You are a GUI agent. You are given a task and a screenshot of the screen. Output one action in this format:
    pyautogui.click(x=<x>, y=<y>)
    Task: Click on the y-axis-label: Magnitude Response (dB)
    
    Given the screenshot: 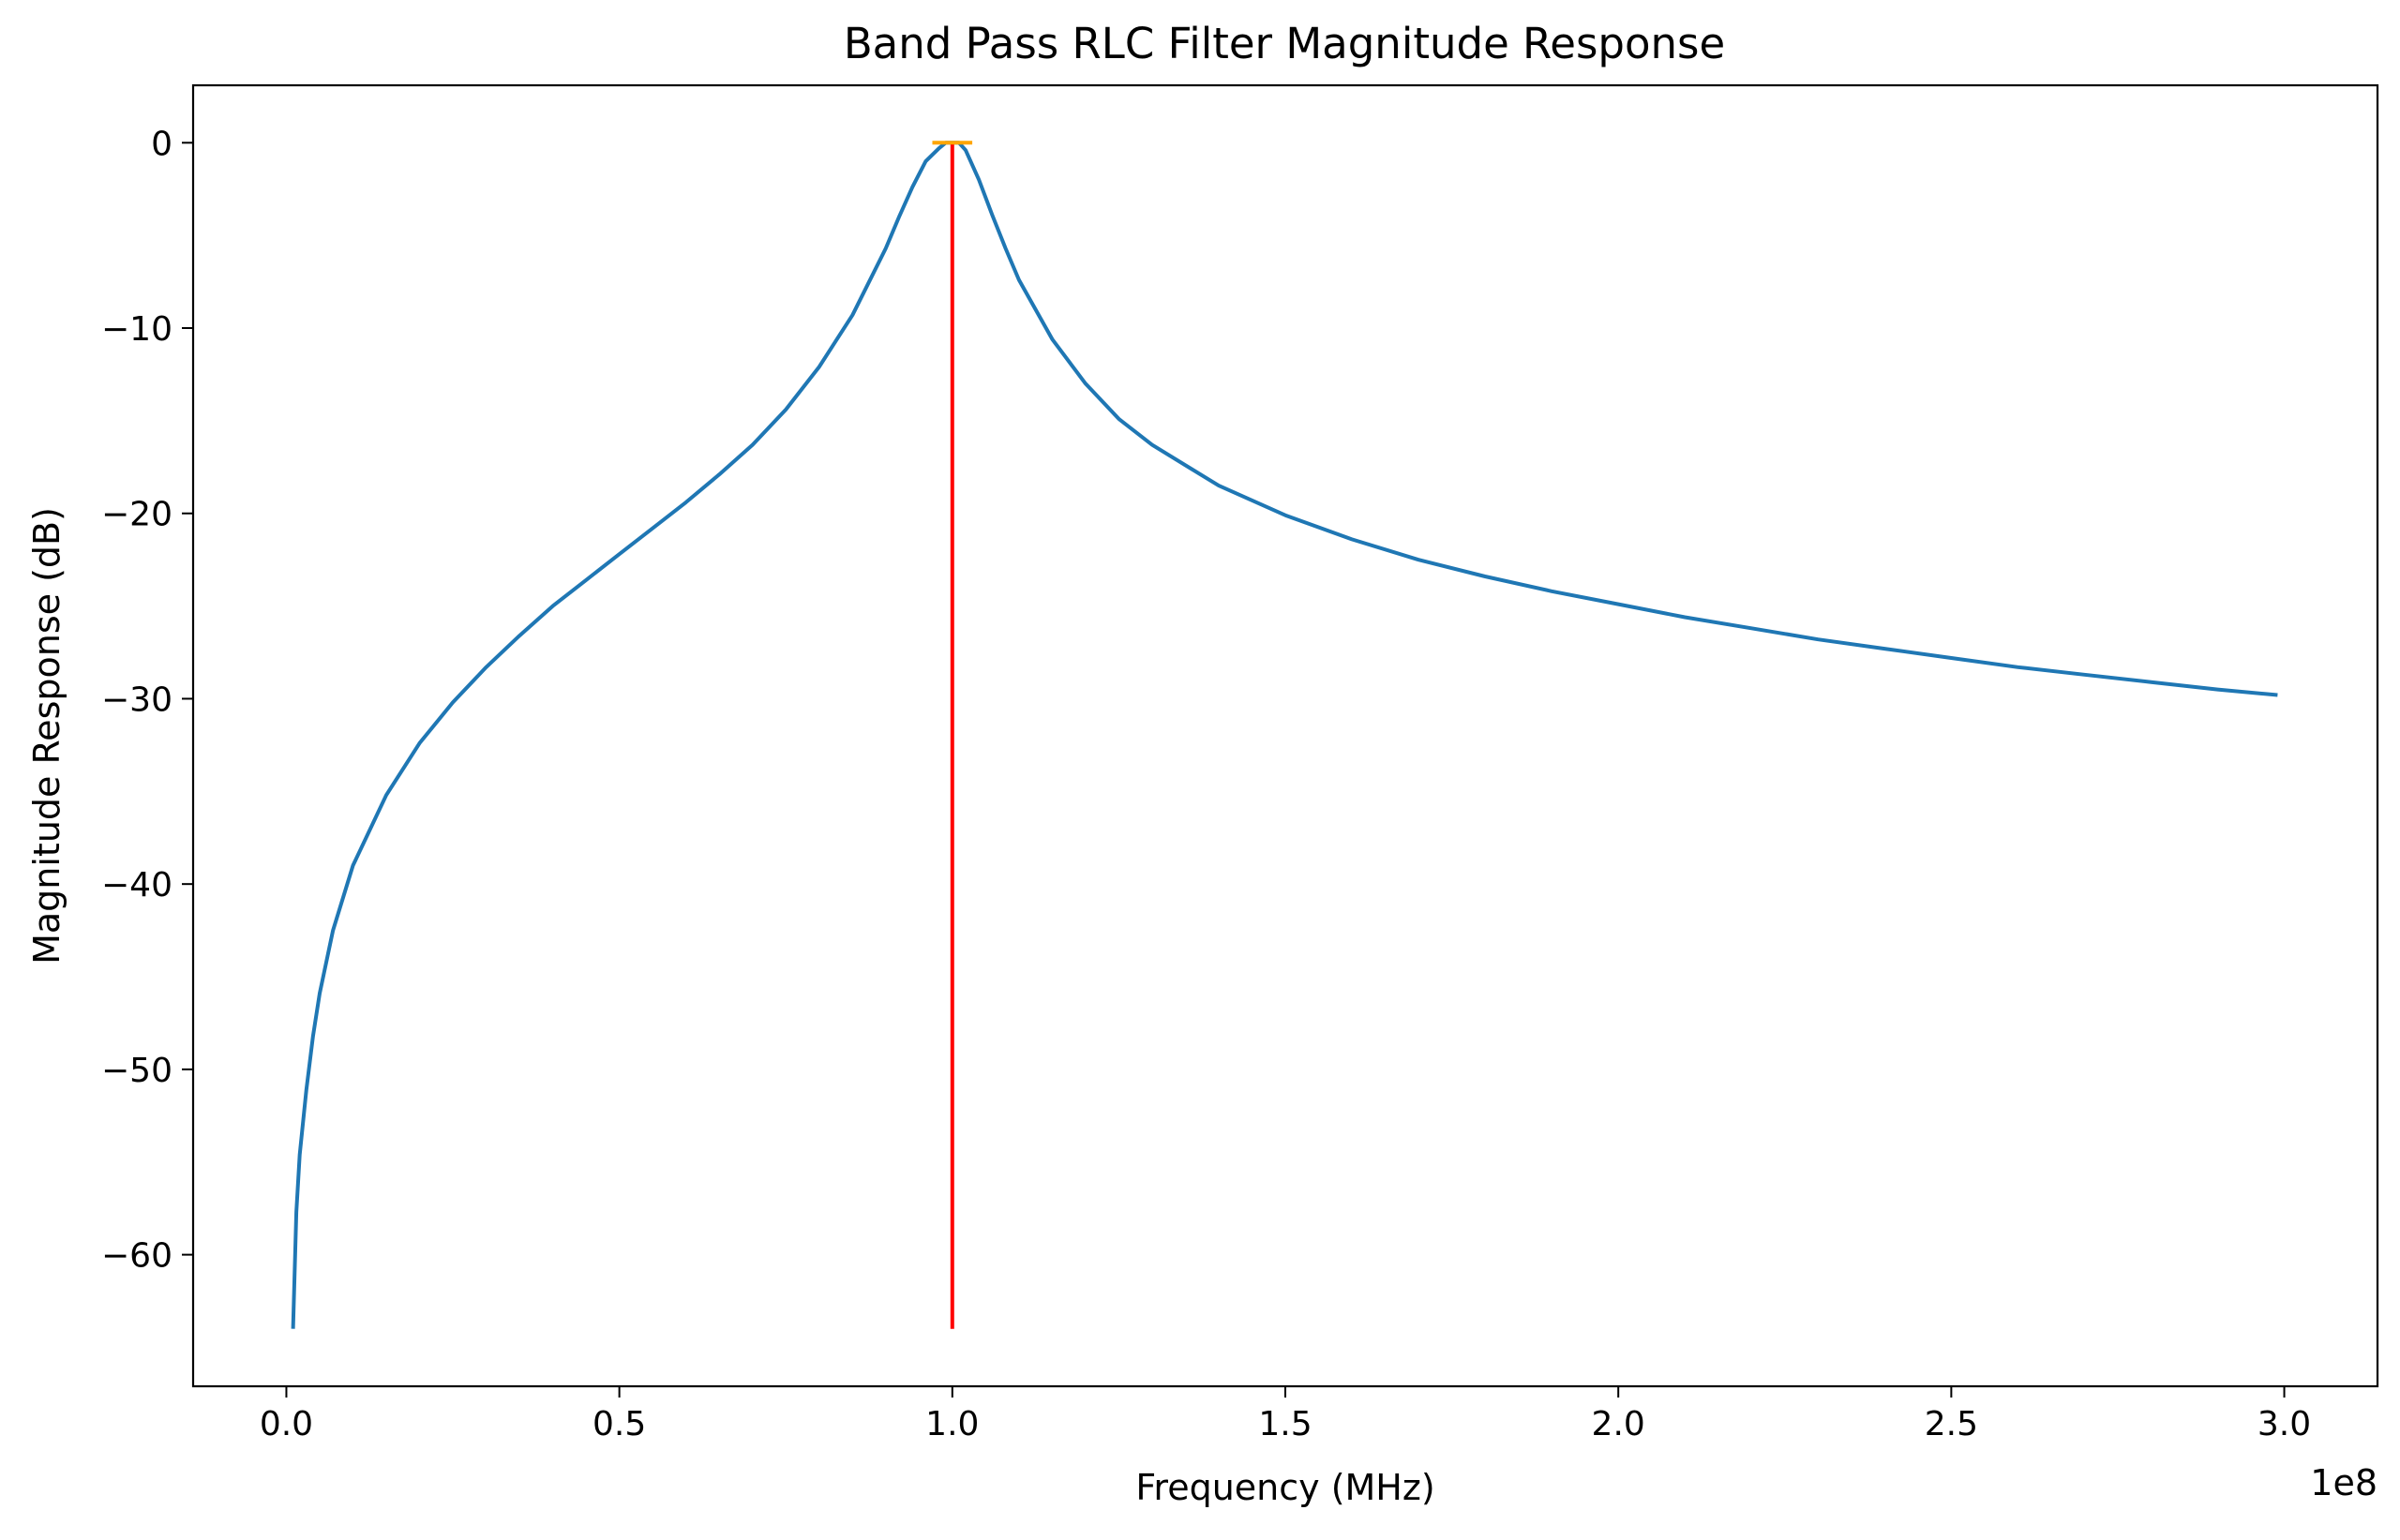 What is the action you would take?
    pyautogui.click(x=47, y=736)
    